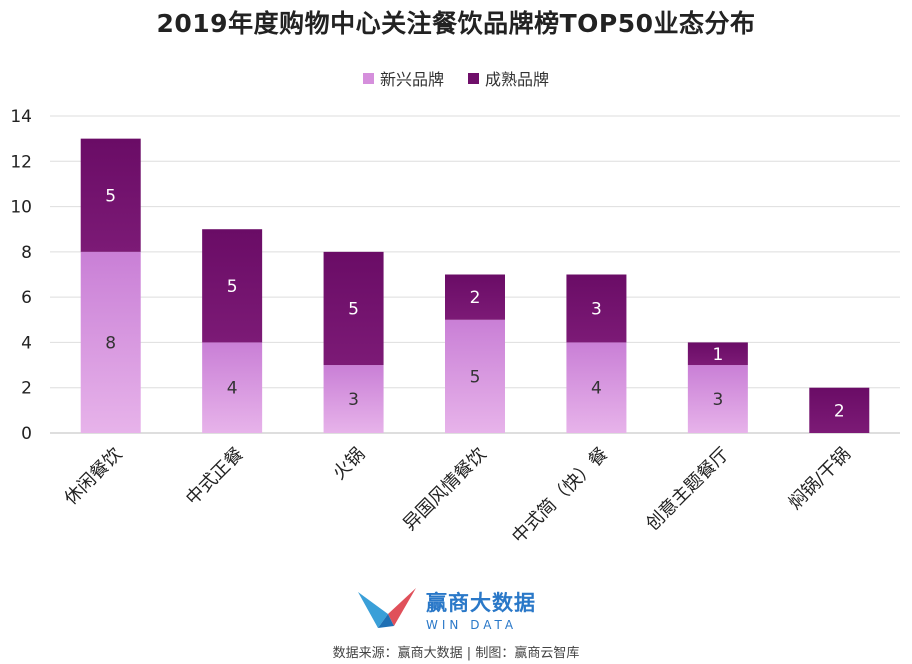  Describe the element at coordinates (444, 489) in the screenshot. I see `x-category-label: 异国风情餐饮` at that location.